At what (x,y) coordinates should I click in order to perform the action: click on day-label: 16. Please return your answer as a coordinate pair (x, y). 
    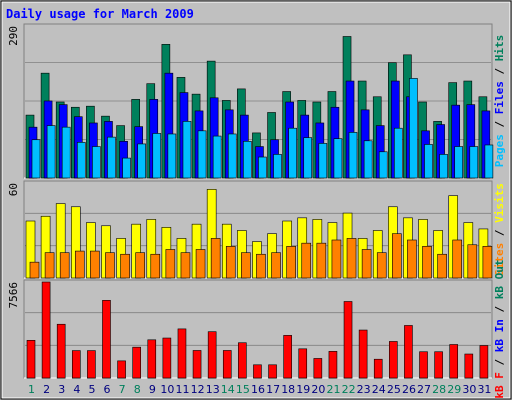
    Looking at the image, I should click on (258, 389).